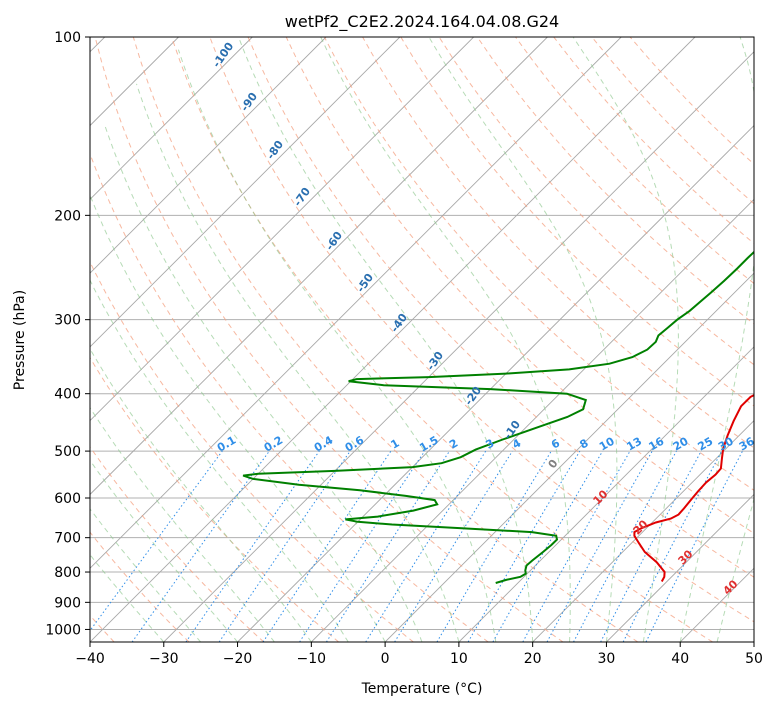  I want to click on x-tick-label: 30, so click(607, 659).